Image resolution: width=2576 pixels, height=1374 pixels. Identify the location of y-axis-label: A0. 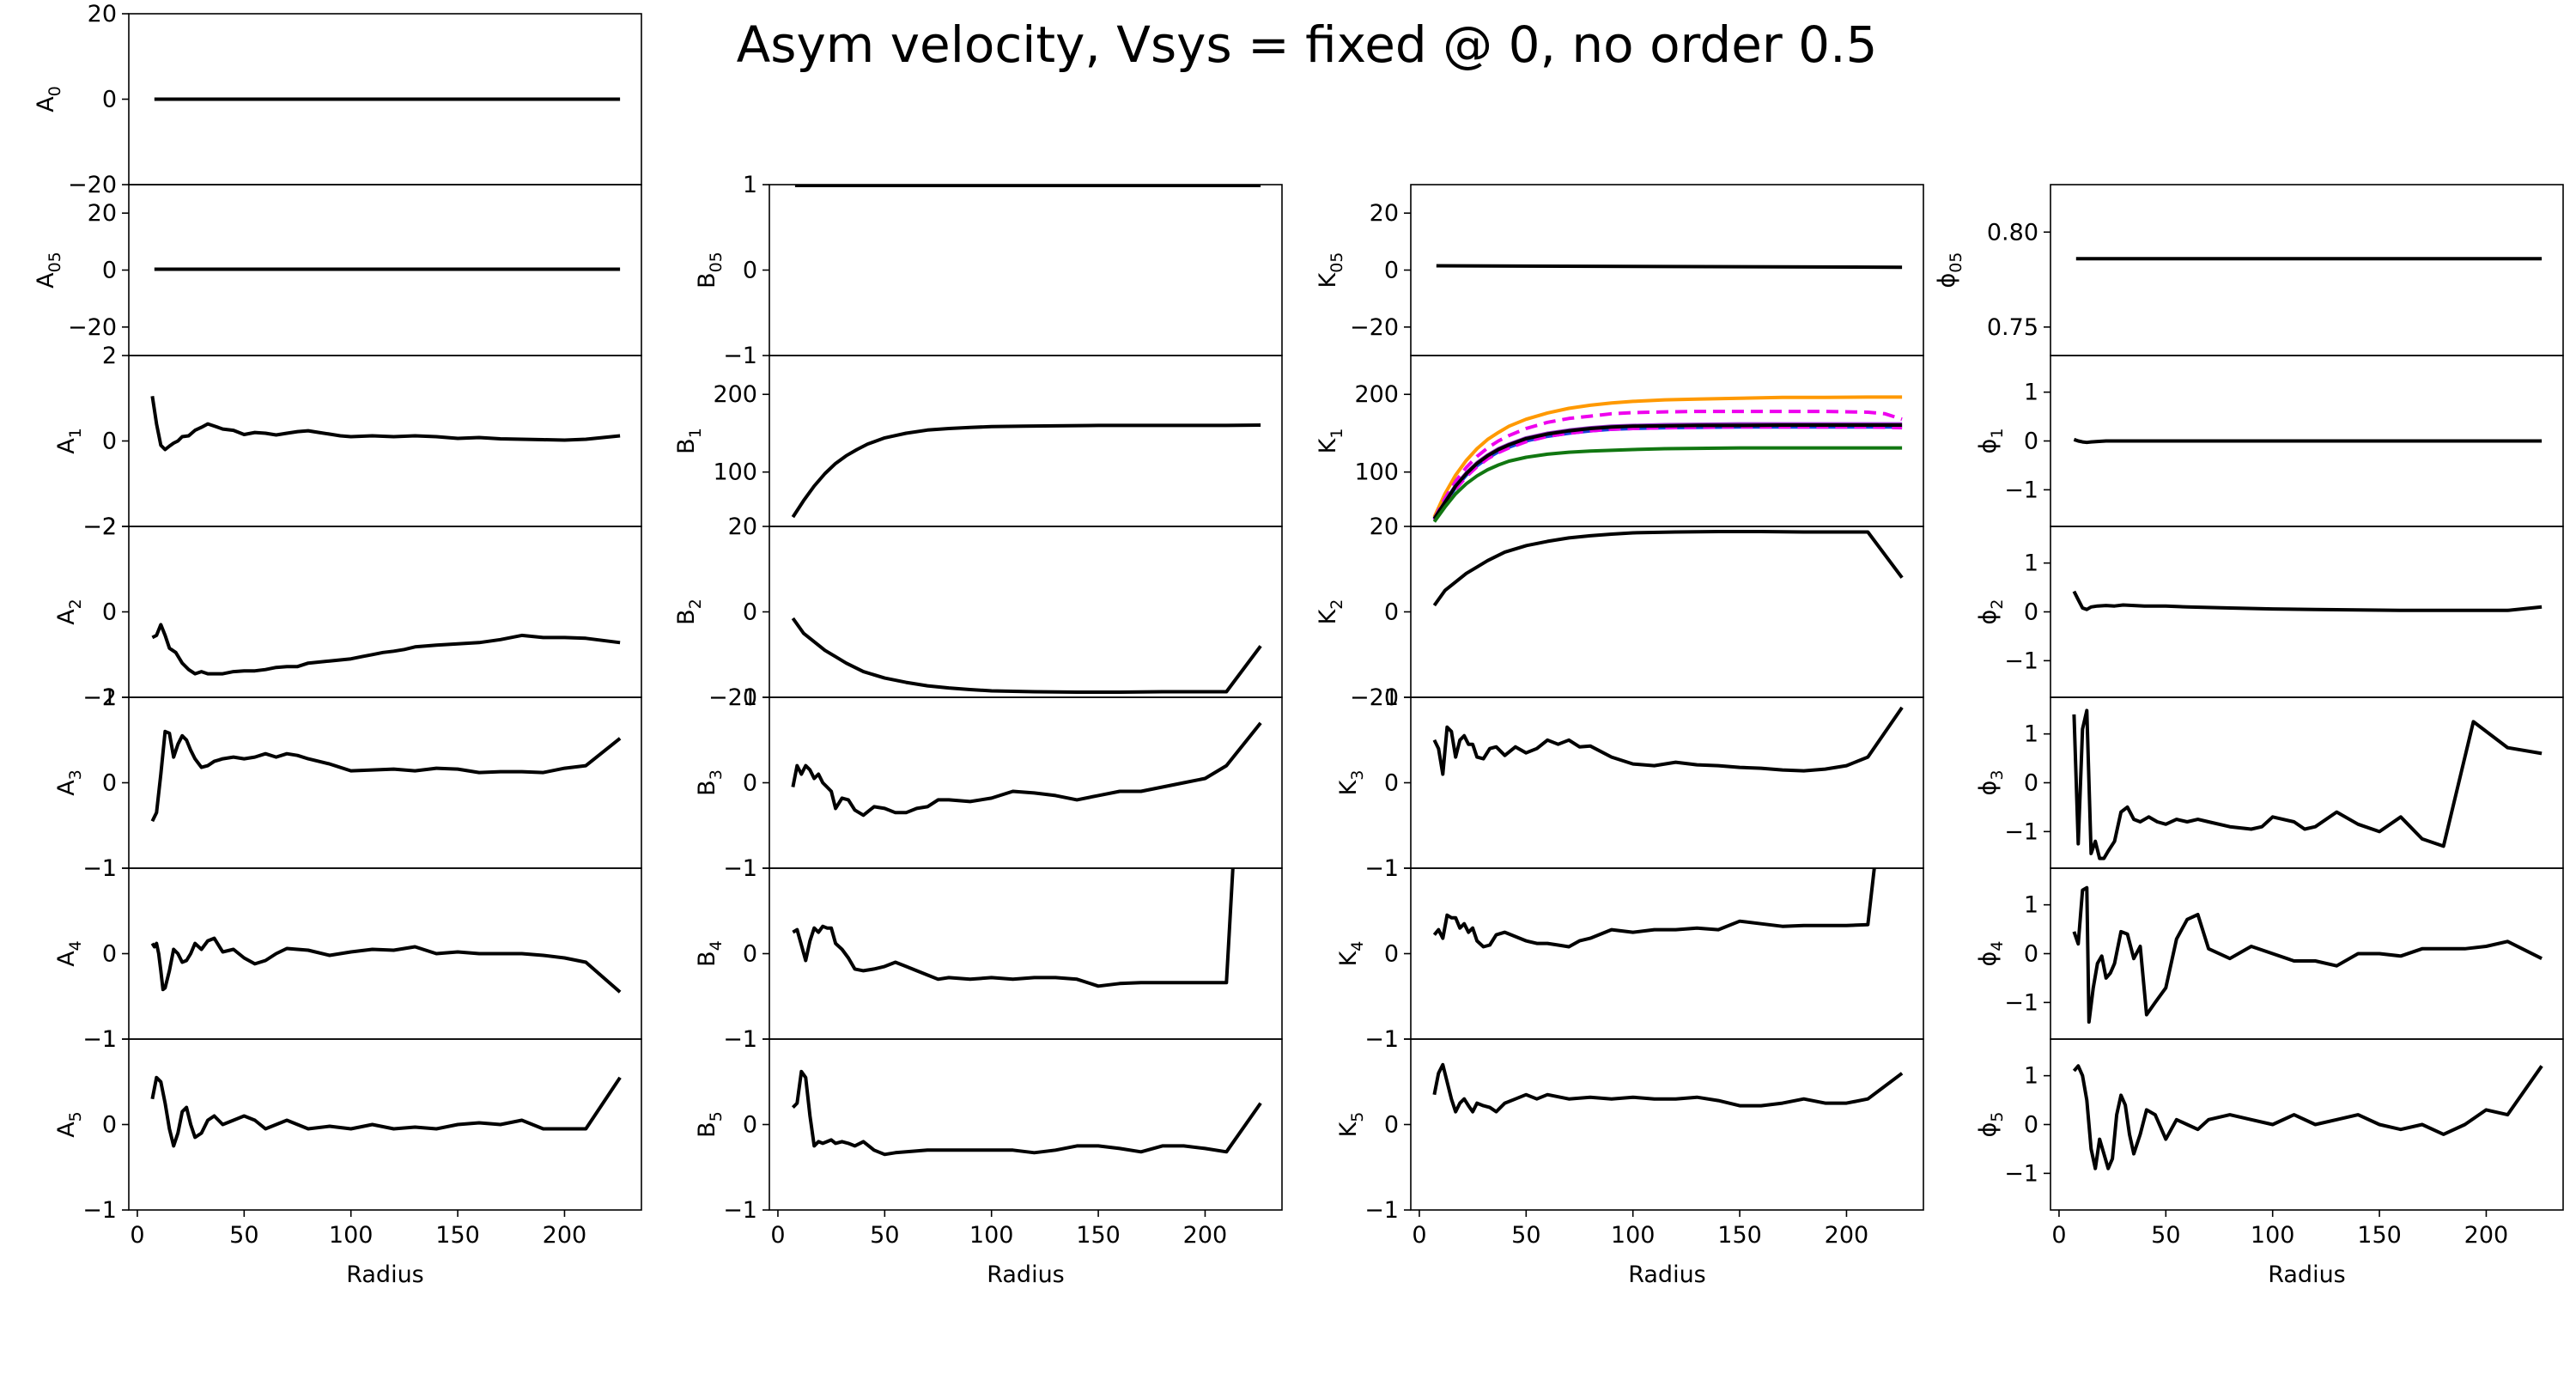
(48, 99).